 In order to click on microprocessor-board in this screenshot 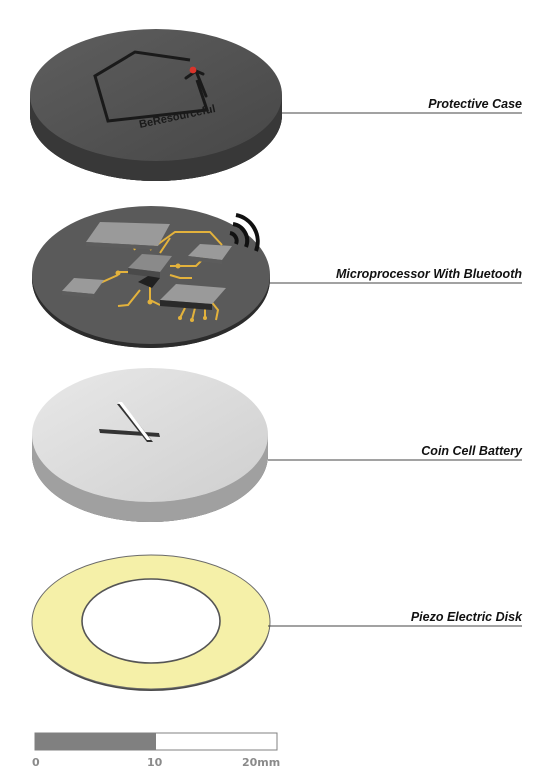, I will do `click(151, 277)`.